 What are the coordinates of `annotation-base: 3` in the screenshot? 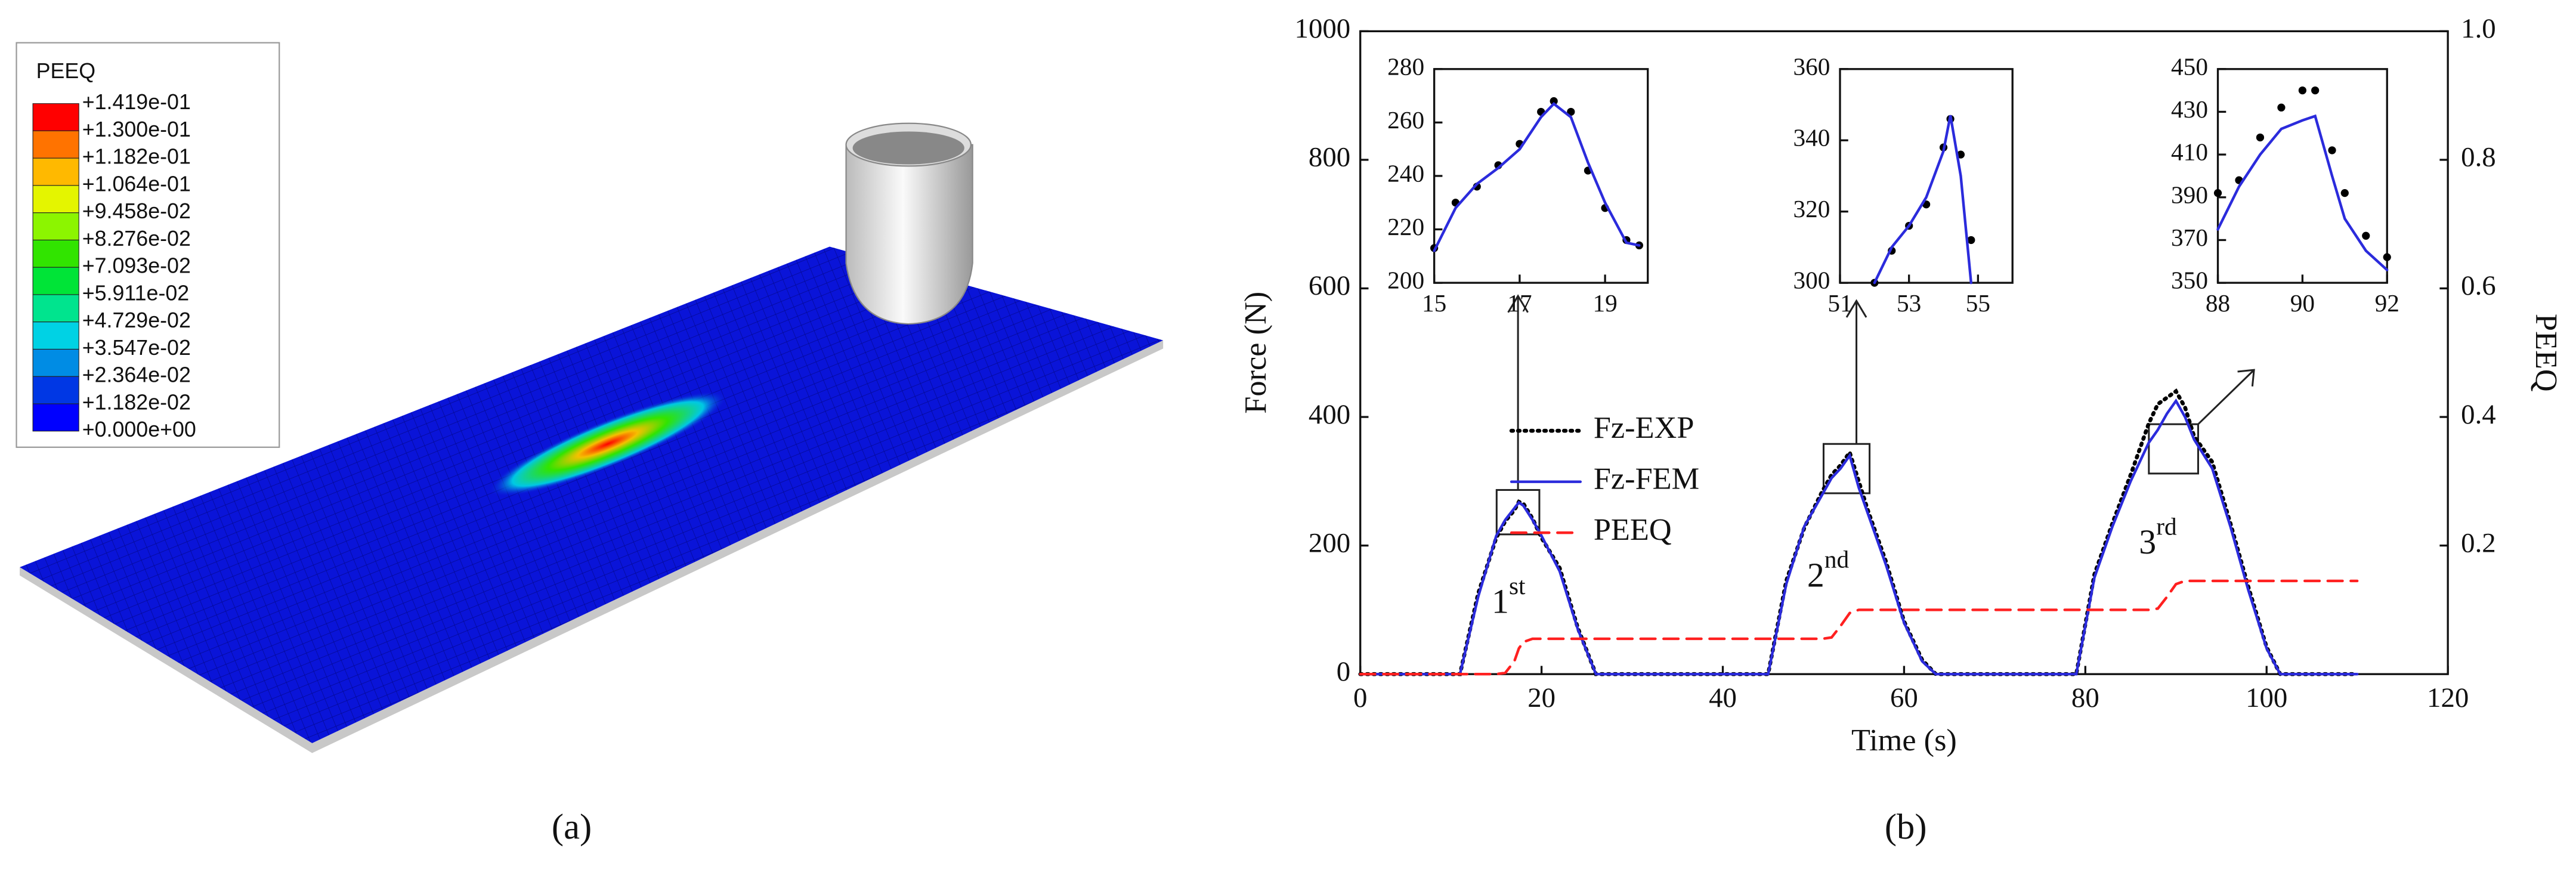 It's located at (2147, 542).